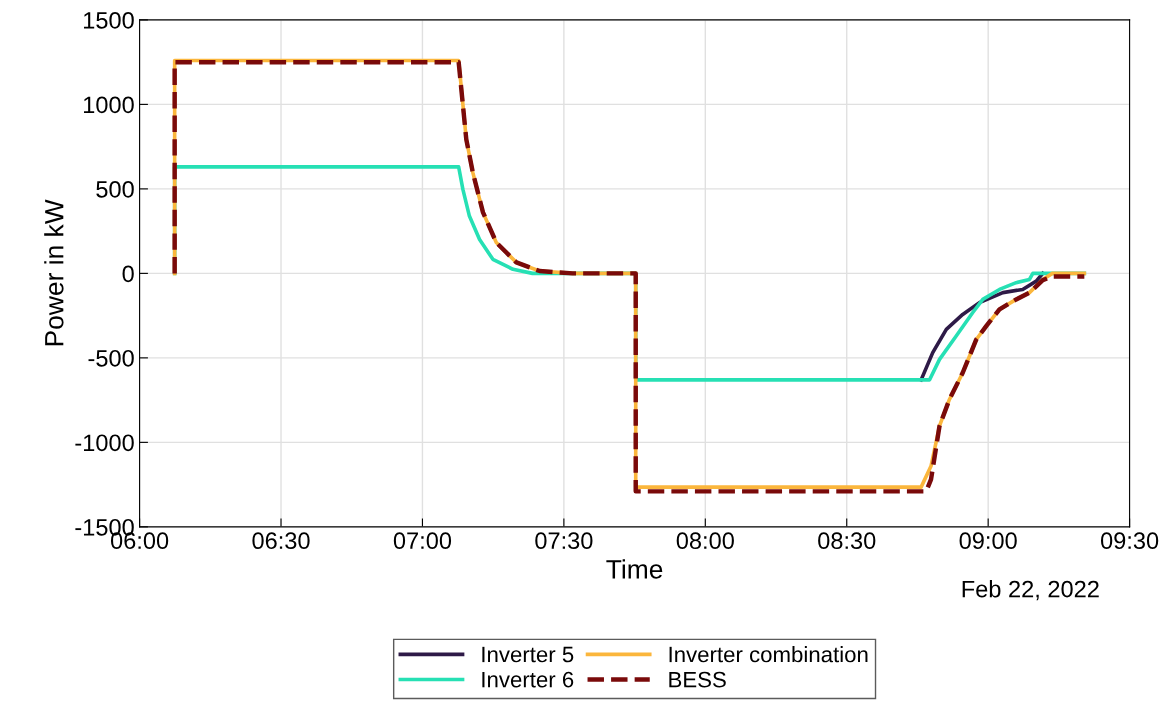  What do you see at coordinates (768, 654) in the screenshot?
I see `legend-label: Inverter combination` at bounding box center [768, 654].